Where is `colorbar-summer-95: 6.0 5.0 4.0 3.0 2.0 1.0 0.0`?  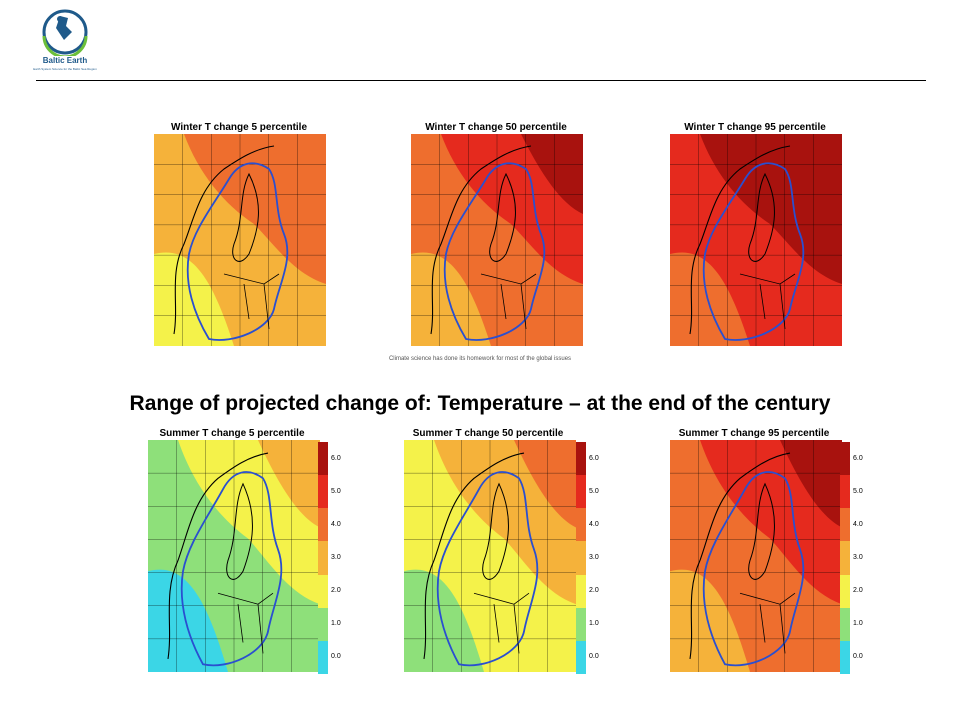 colorbar-summer-95: 6.0 5.0 4.0 3.0 2.0 1.0 0.0 is located at coordinates (857, 558).